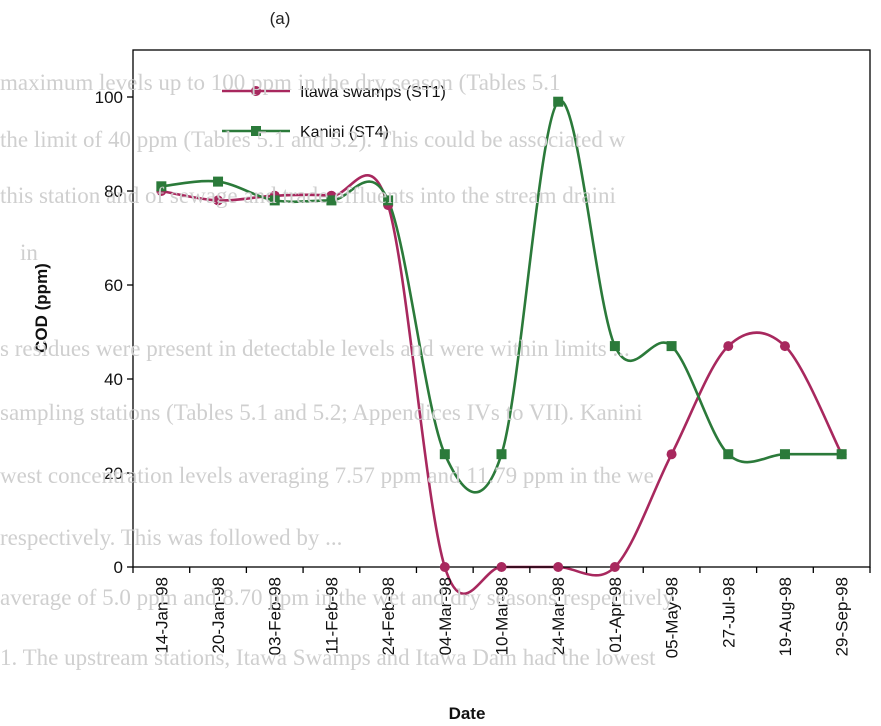 The image size is (881, 726). I want to click on x-axis-title: Date, so click(467, 713).